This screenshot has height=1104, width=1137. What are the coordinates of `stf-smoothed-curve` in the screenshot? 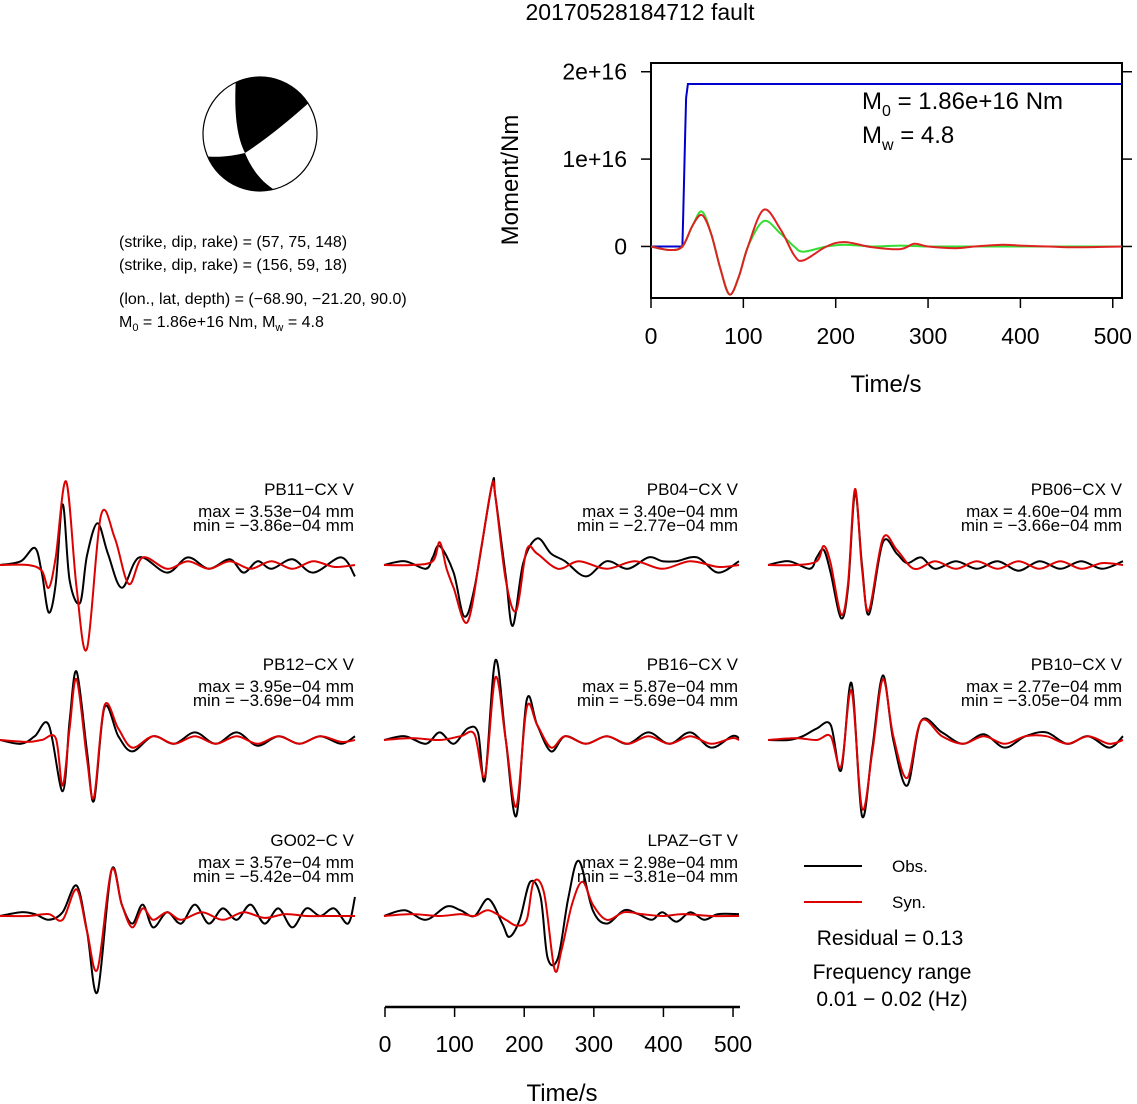 It's located at (886, 253).